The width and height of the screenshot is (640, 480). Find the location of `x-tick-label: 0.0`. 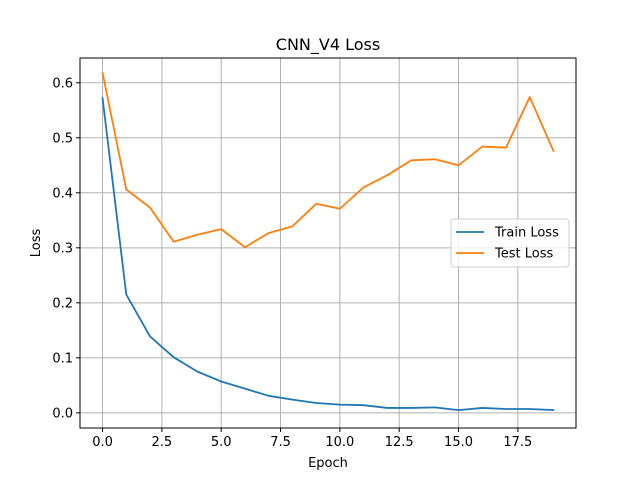

x-tick-label: 0.0 is located at coordinates (102, 442).